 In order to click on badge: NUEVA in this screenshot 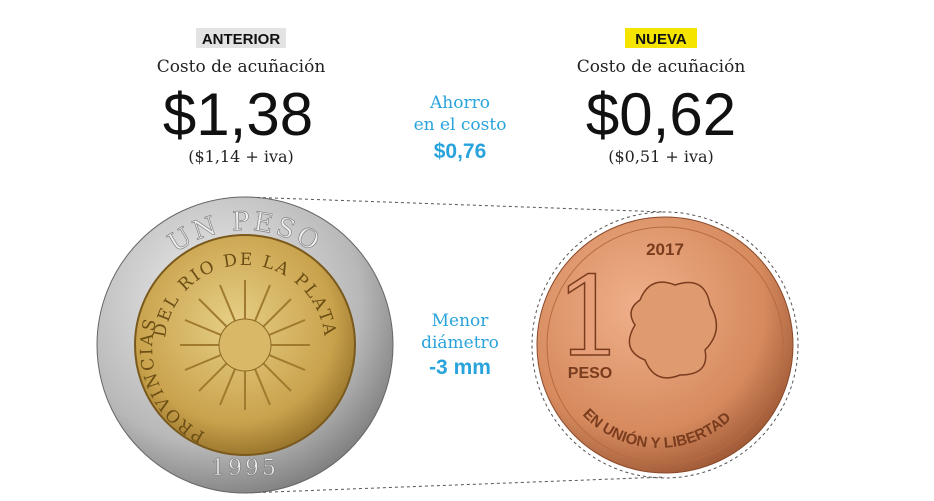, I will do `click(661, 39)`.